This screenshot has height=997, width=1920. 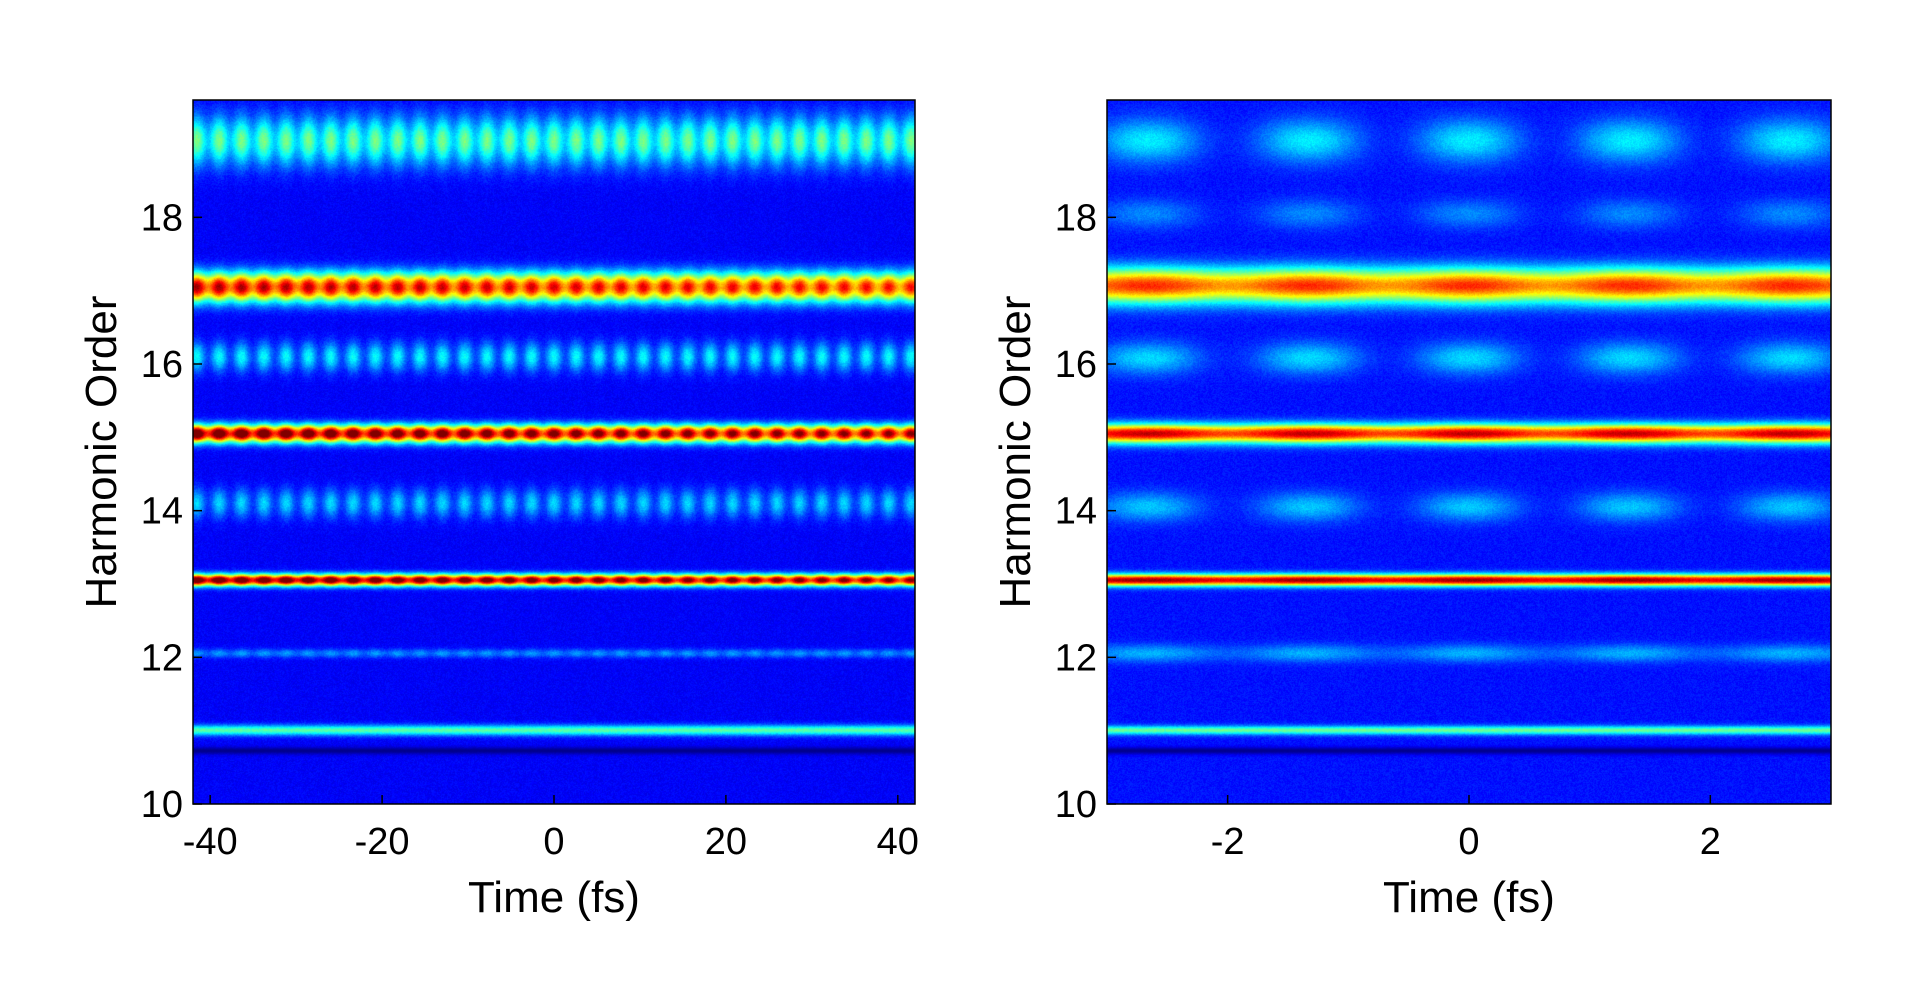 I want to click on right-y-tick-label: 18, so click(x=1076, y=218).